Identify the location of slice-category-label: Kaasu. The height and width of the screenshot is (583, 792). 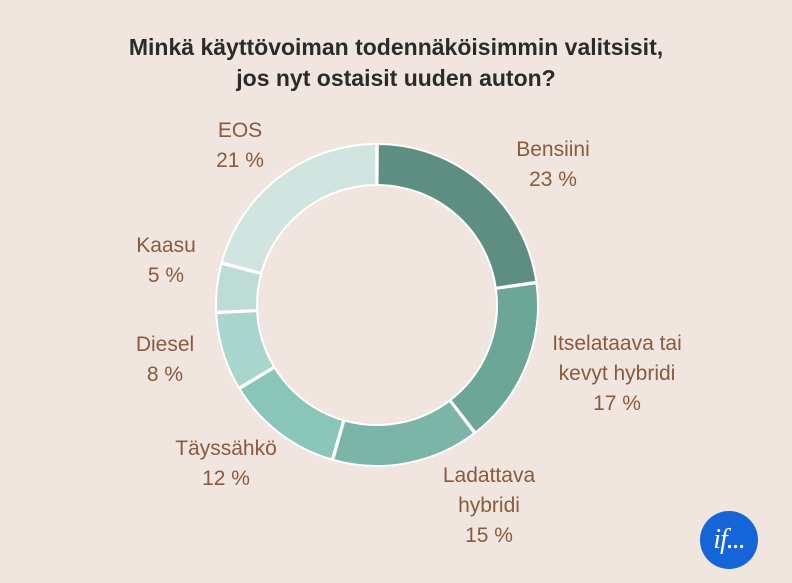
(166, 245).